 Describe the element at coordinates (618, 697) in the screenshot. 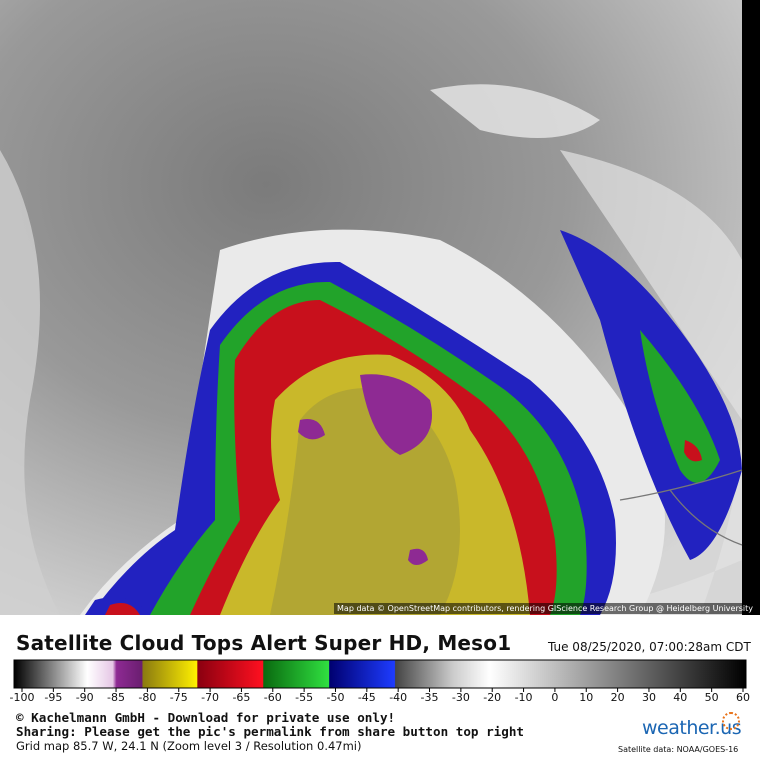

I see `tick-label: 20` at that location.